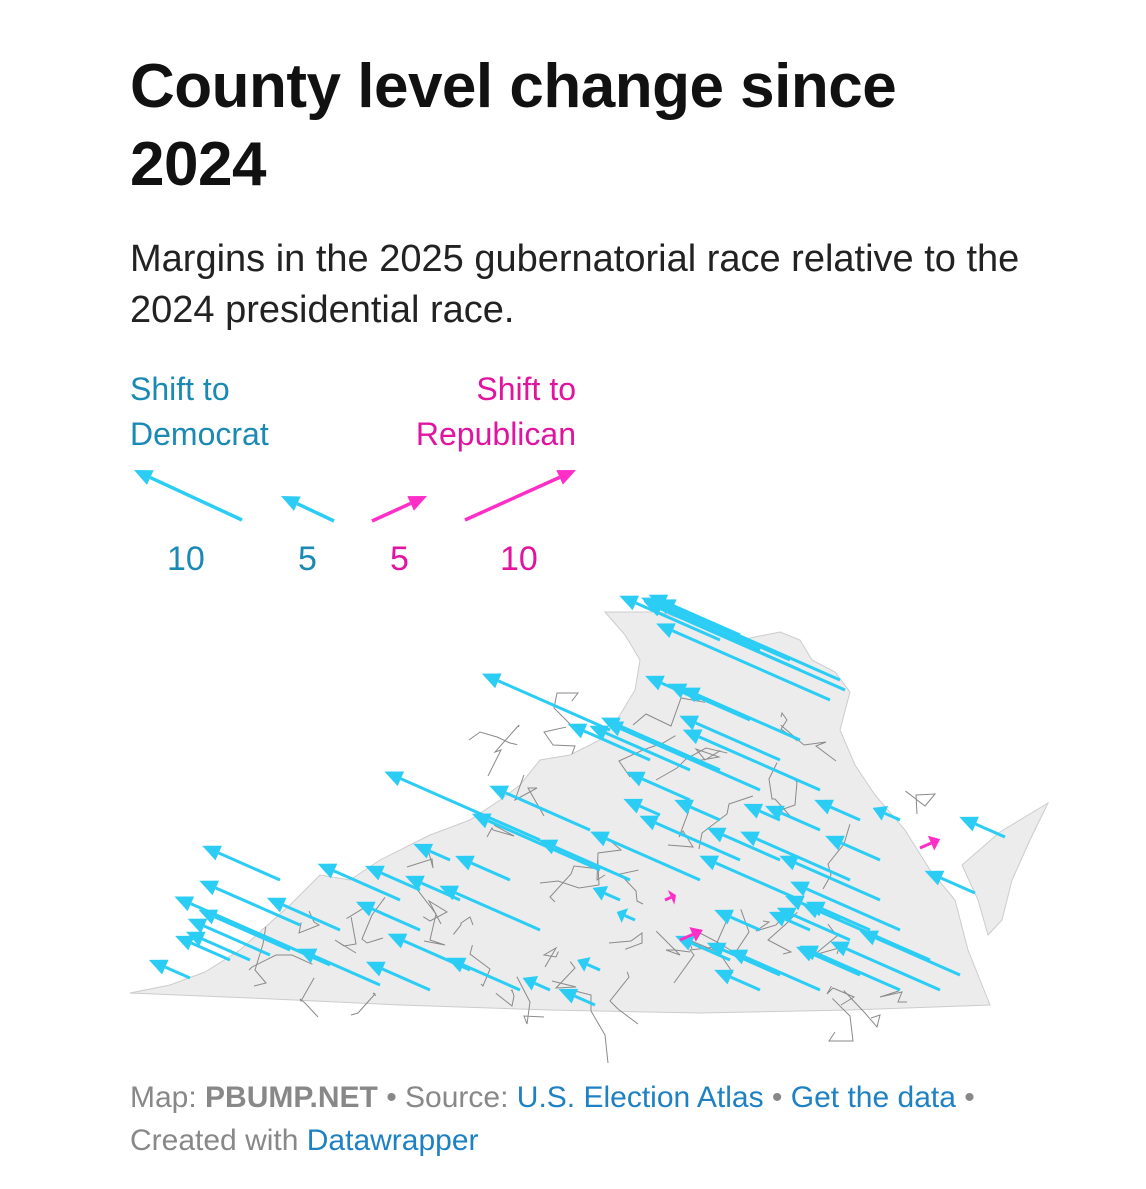 This screenshot has width=1146, height=1189. I want to click on legend-scale-dem-5: 5, so click(307, 559).